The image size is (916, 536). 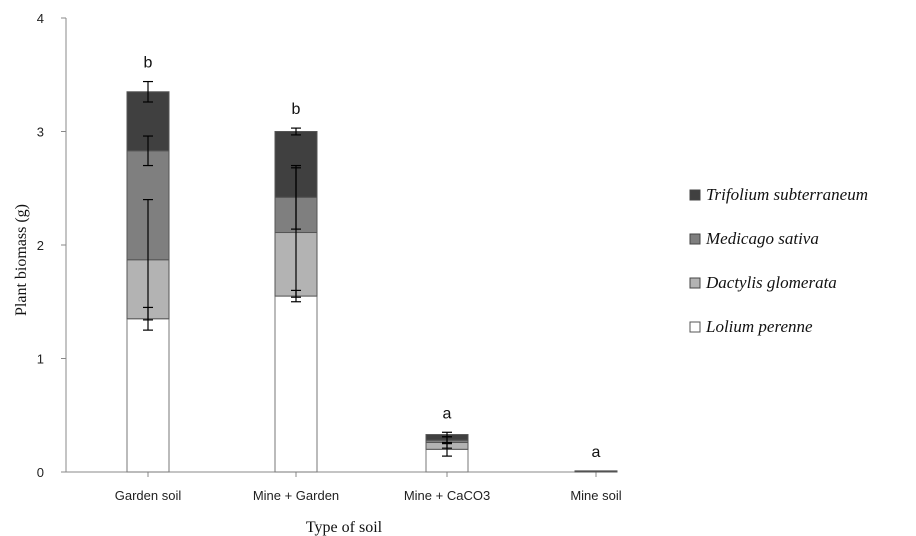 I want to click on x-tick-label: Mine soil, so click(x=595, y=495).